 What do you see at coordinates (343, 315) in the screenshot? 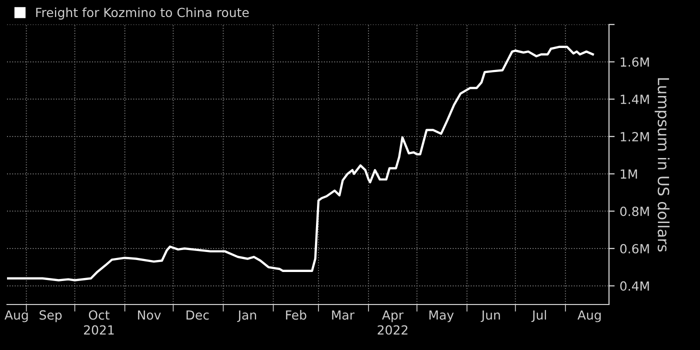
I see `x-tick-label: Mar` at bounding box center [343, 315].